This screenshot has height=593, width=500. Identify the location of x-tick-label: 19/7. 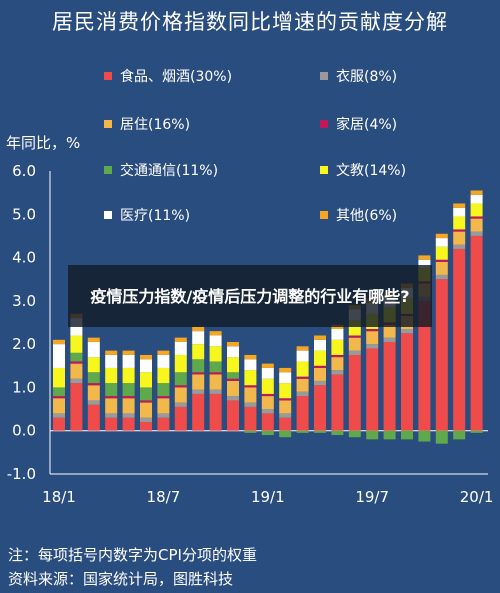
(372, 497).